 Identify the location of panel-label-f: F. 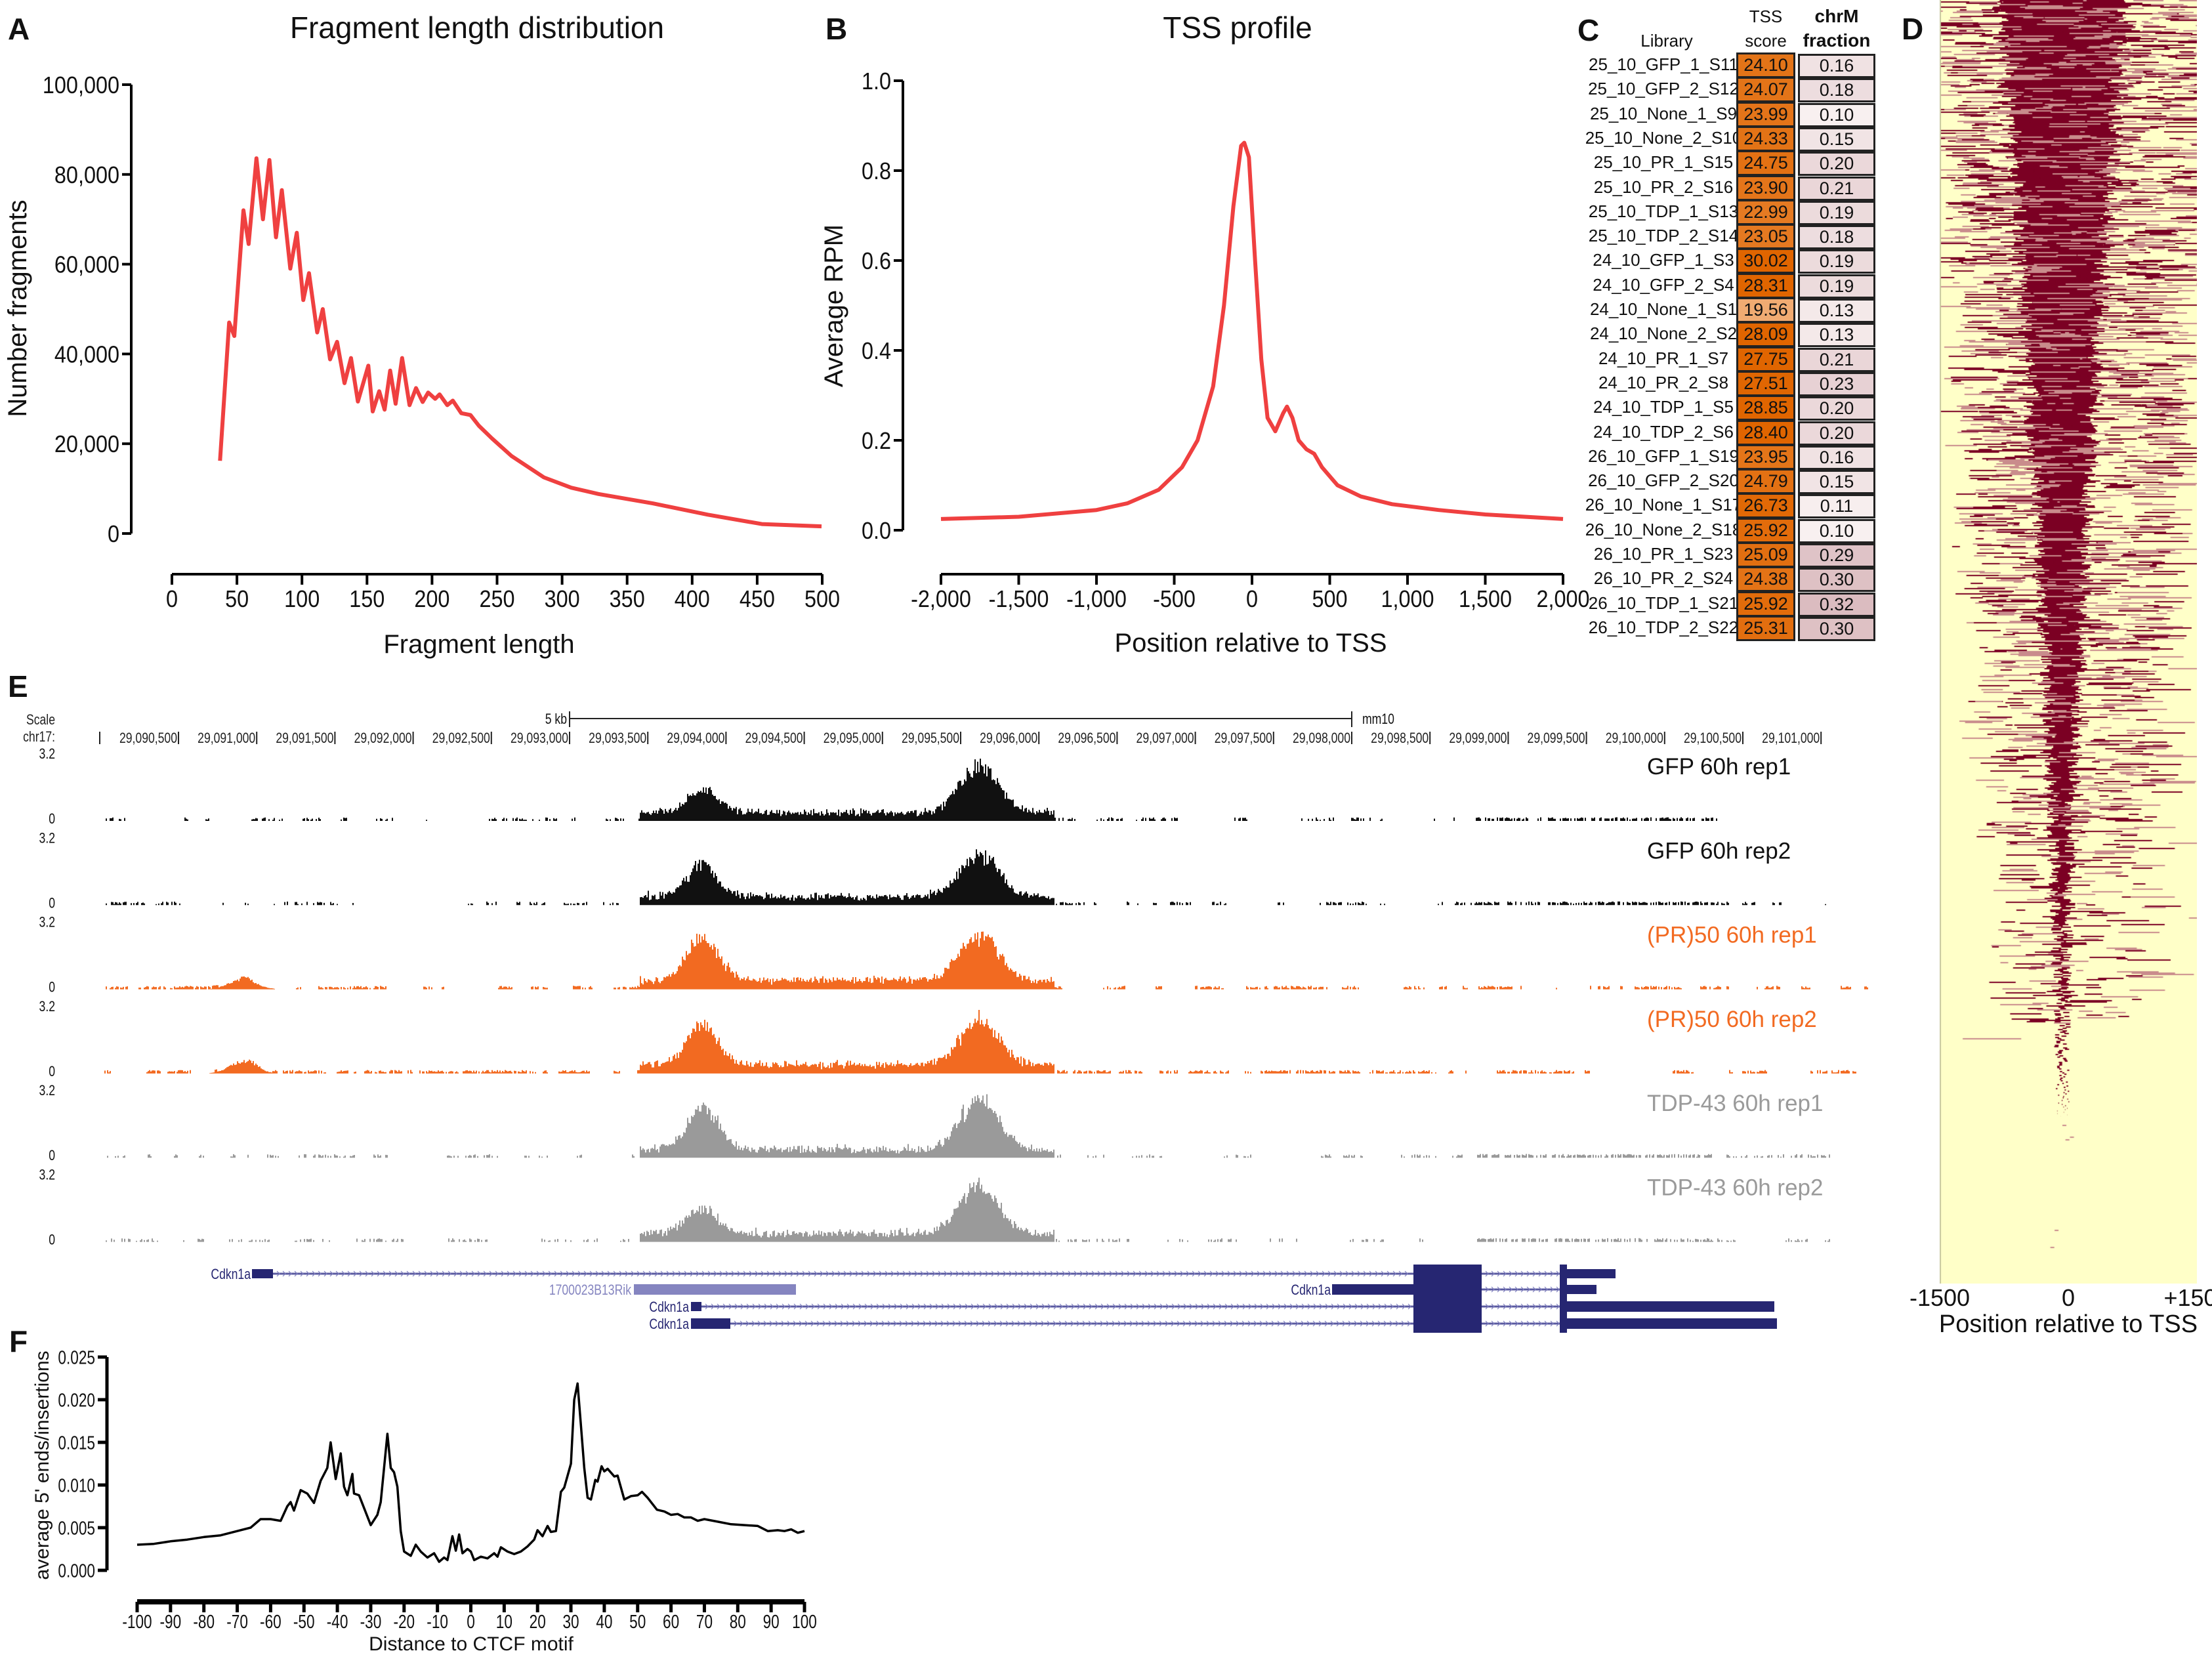
(18, 1341).